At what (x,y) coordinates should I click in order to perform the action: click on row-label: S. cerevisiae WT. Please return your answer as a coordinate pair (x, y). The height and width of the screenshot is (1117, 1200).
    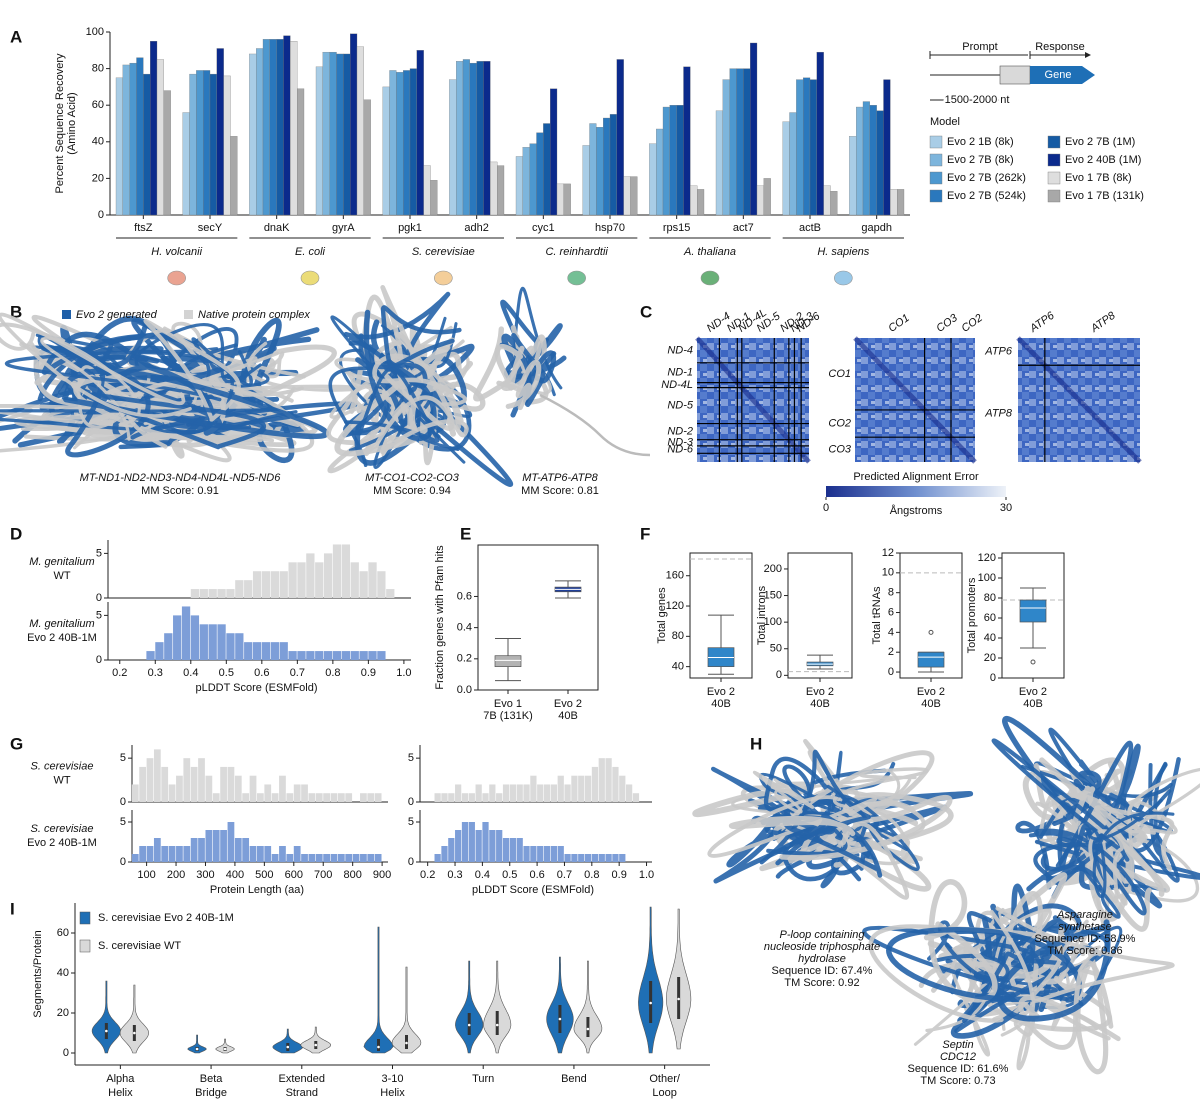
    Looking at the image, I should click on (62, 773).